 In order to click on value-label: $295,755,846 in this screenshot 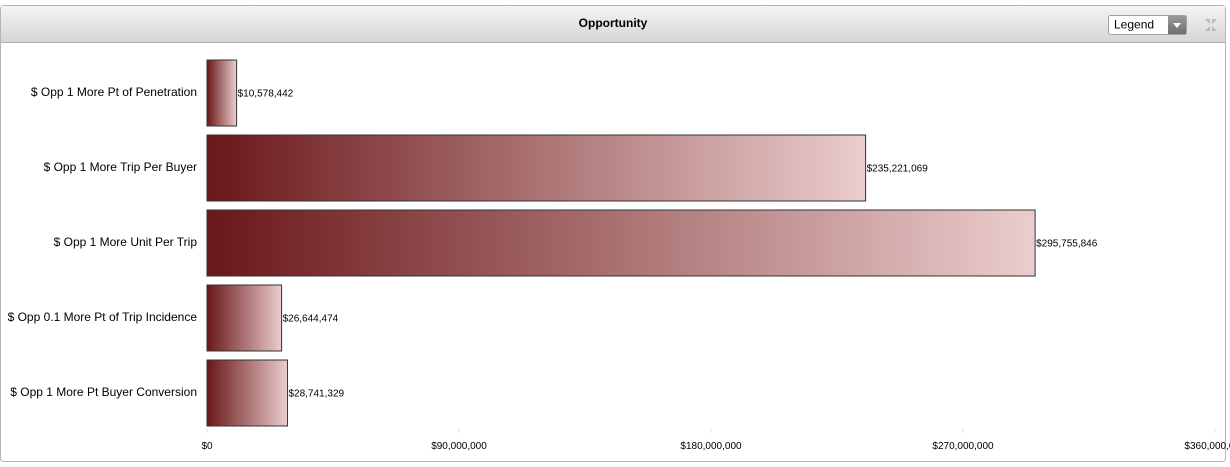, I will do `click(1067, 244)`.